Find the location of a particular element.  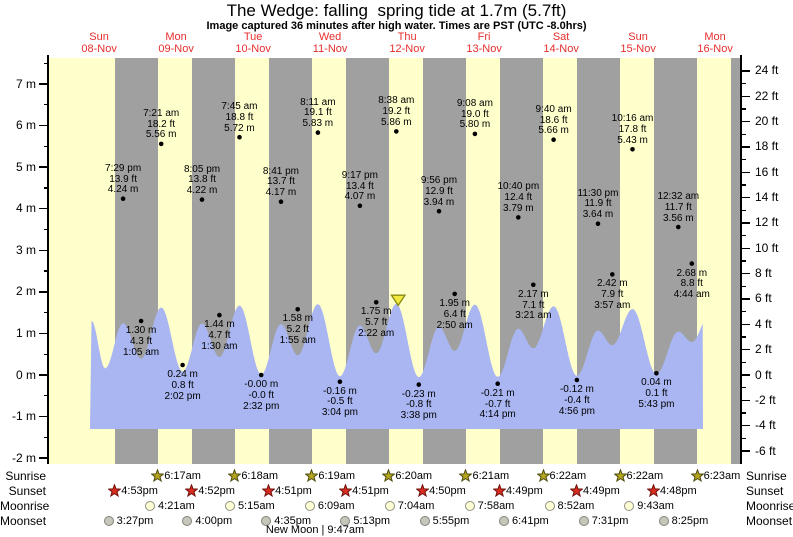

day-label: Fri 13-Nov is located at coordinates (484, 43).